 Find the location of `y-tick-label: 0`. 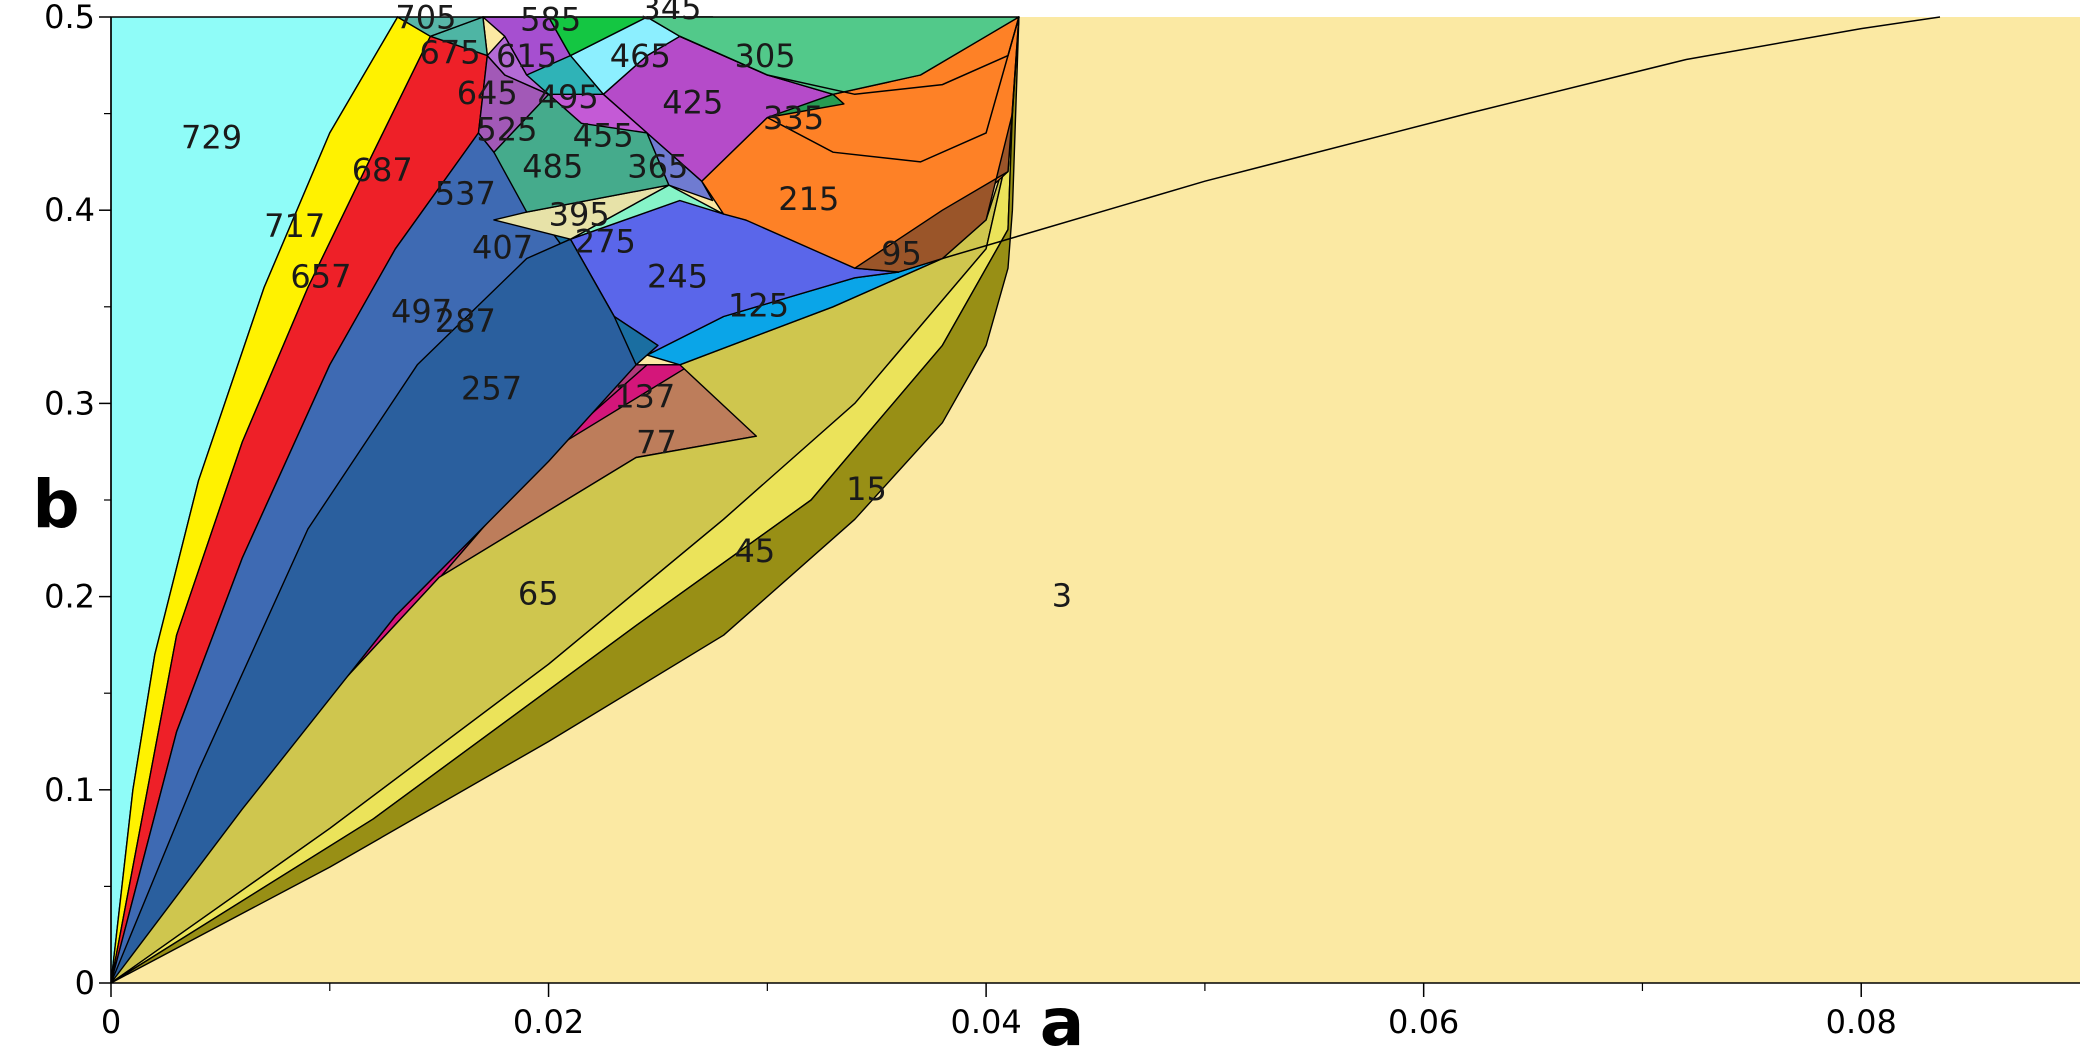

y-tick-label: 0 is located at coordinates (85, 983).